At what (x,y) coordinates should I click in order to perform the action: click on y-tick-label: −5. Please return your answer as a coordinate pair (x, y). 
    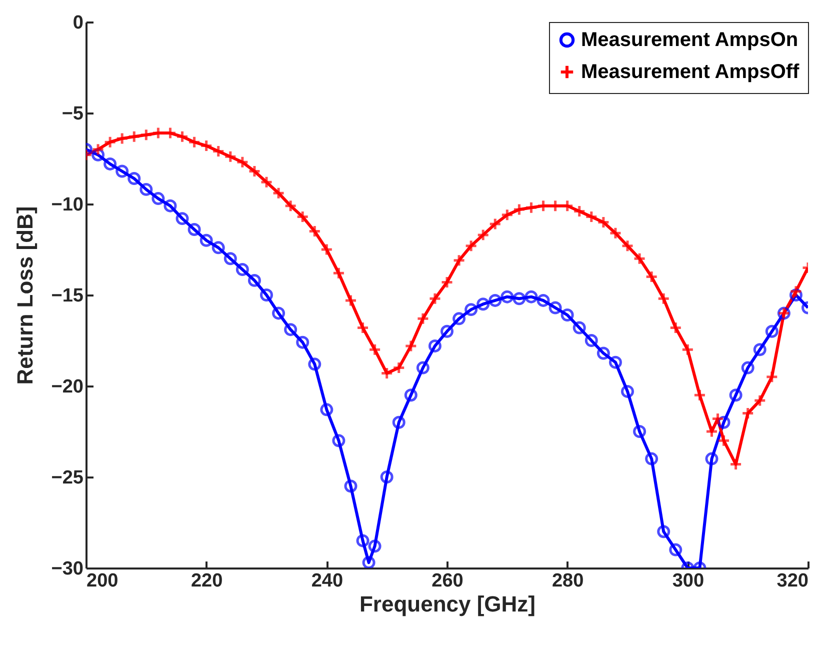
    Looking at the image, I should click on (73, 114).